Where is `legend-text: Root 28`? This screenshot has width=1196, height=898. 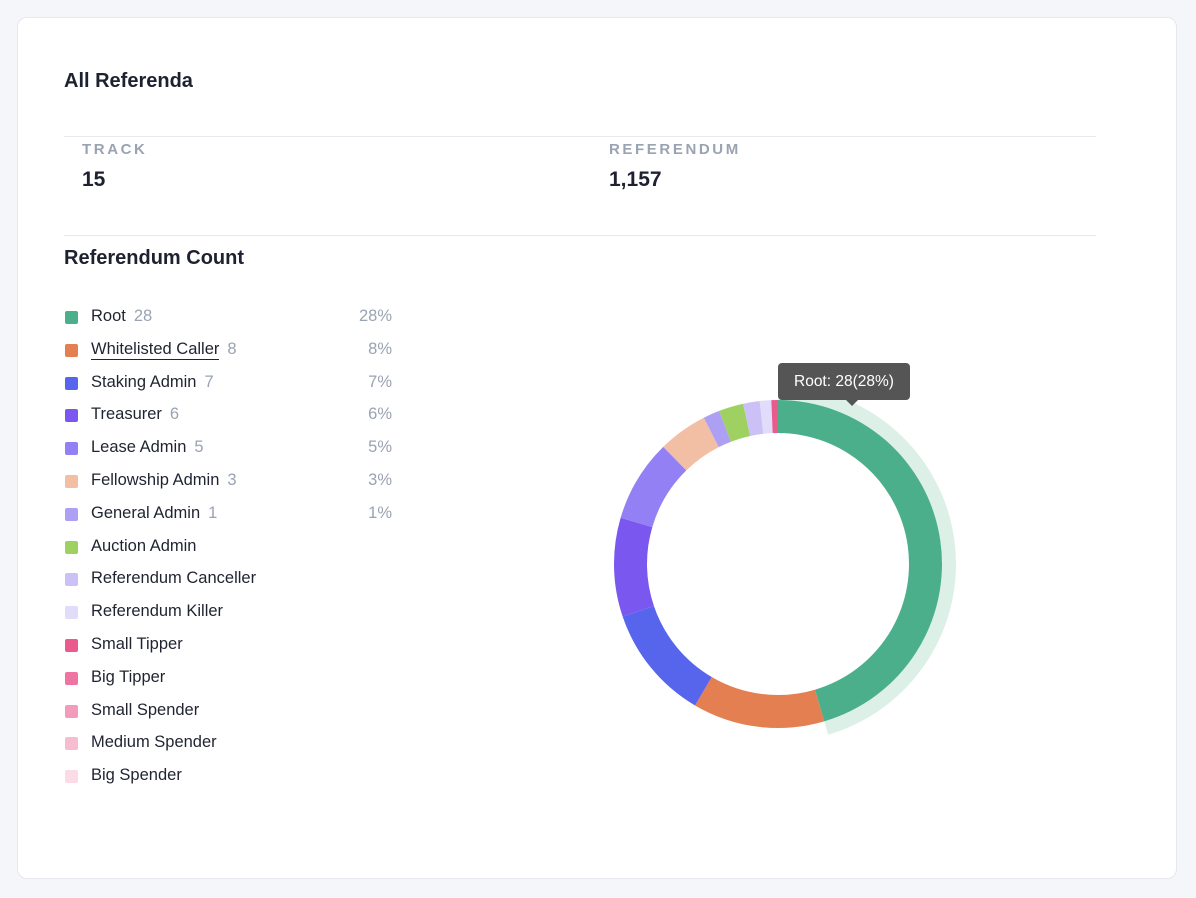 legend-text: Root 28 is located at coordinates (121, 316).